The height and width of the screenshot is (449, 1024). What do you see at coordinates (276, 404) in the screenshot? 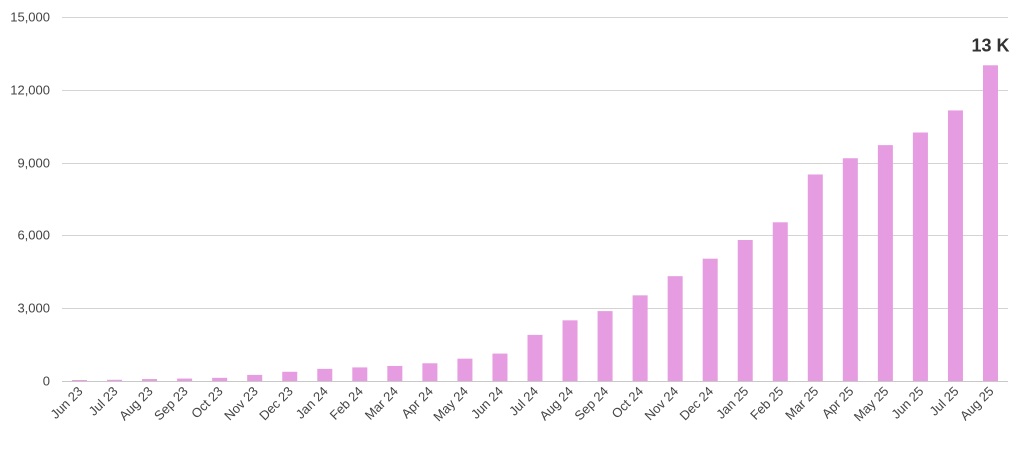
I see `x-tick-label: Dec 23` at bounding box center [276, 404].